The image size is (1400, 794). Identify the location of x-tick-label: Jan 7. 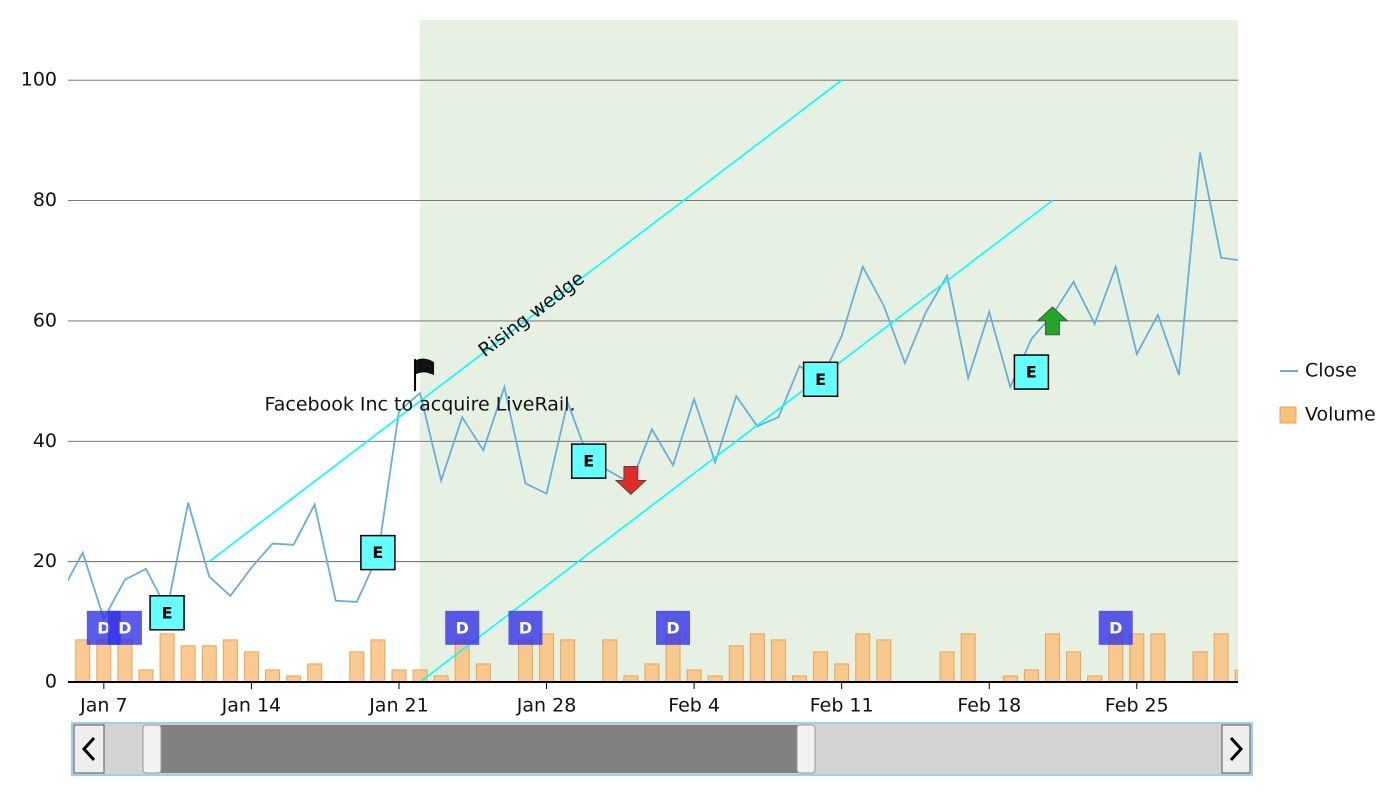
(103, 706).